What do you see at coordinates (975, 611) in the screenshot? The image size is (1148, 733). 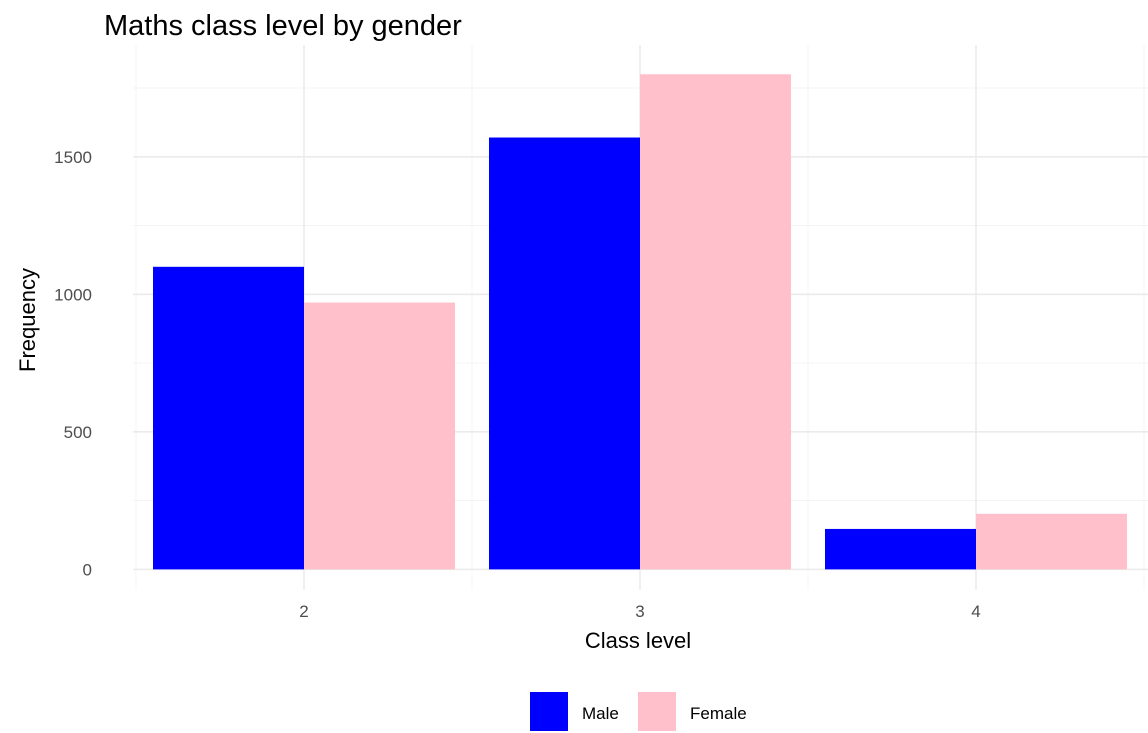 I see `x-tick-label: 4` at bounding box center [975, 611].